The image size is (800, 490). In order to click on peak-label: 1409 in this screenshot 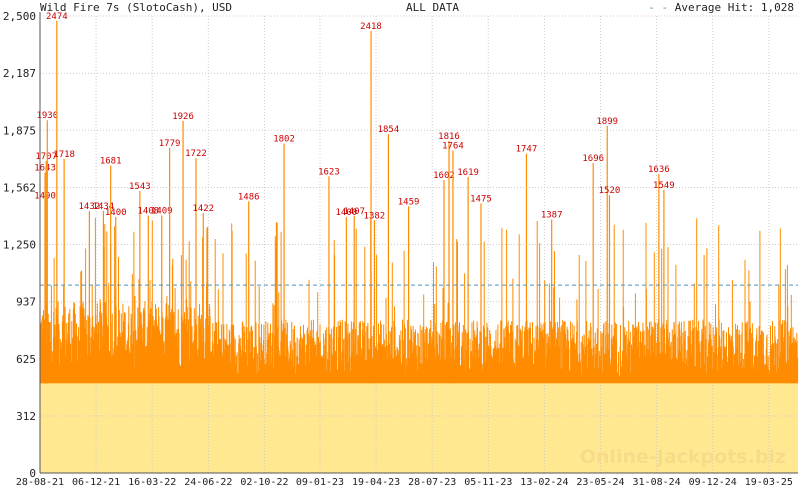, I will do `click(162, 211)`.